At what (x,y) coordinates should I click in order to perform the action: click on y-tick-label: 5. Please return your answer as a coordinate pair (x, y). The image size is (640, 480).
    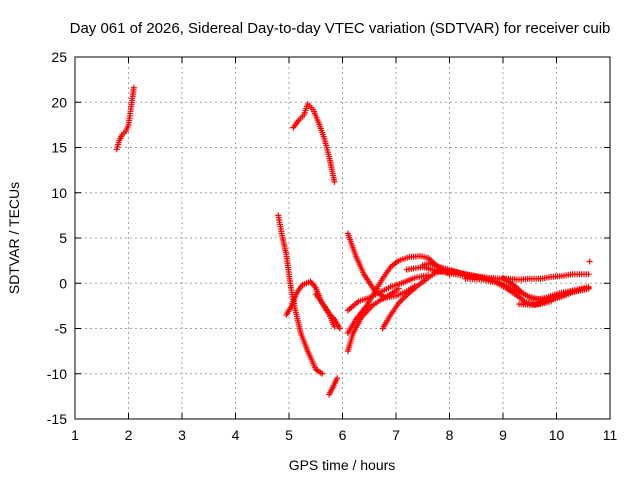
    Looking at the image, I should click on (63, 238).